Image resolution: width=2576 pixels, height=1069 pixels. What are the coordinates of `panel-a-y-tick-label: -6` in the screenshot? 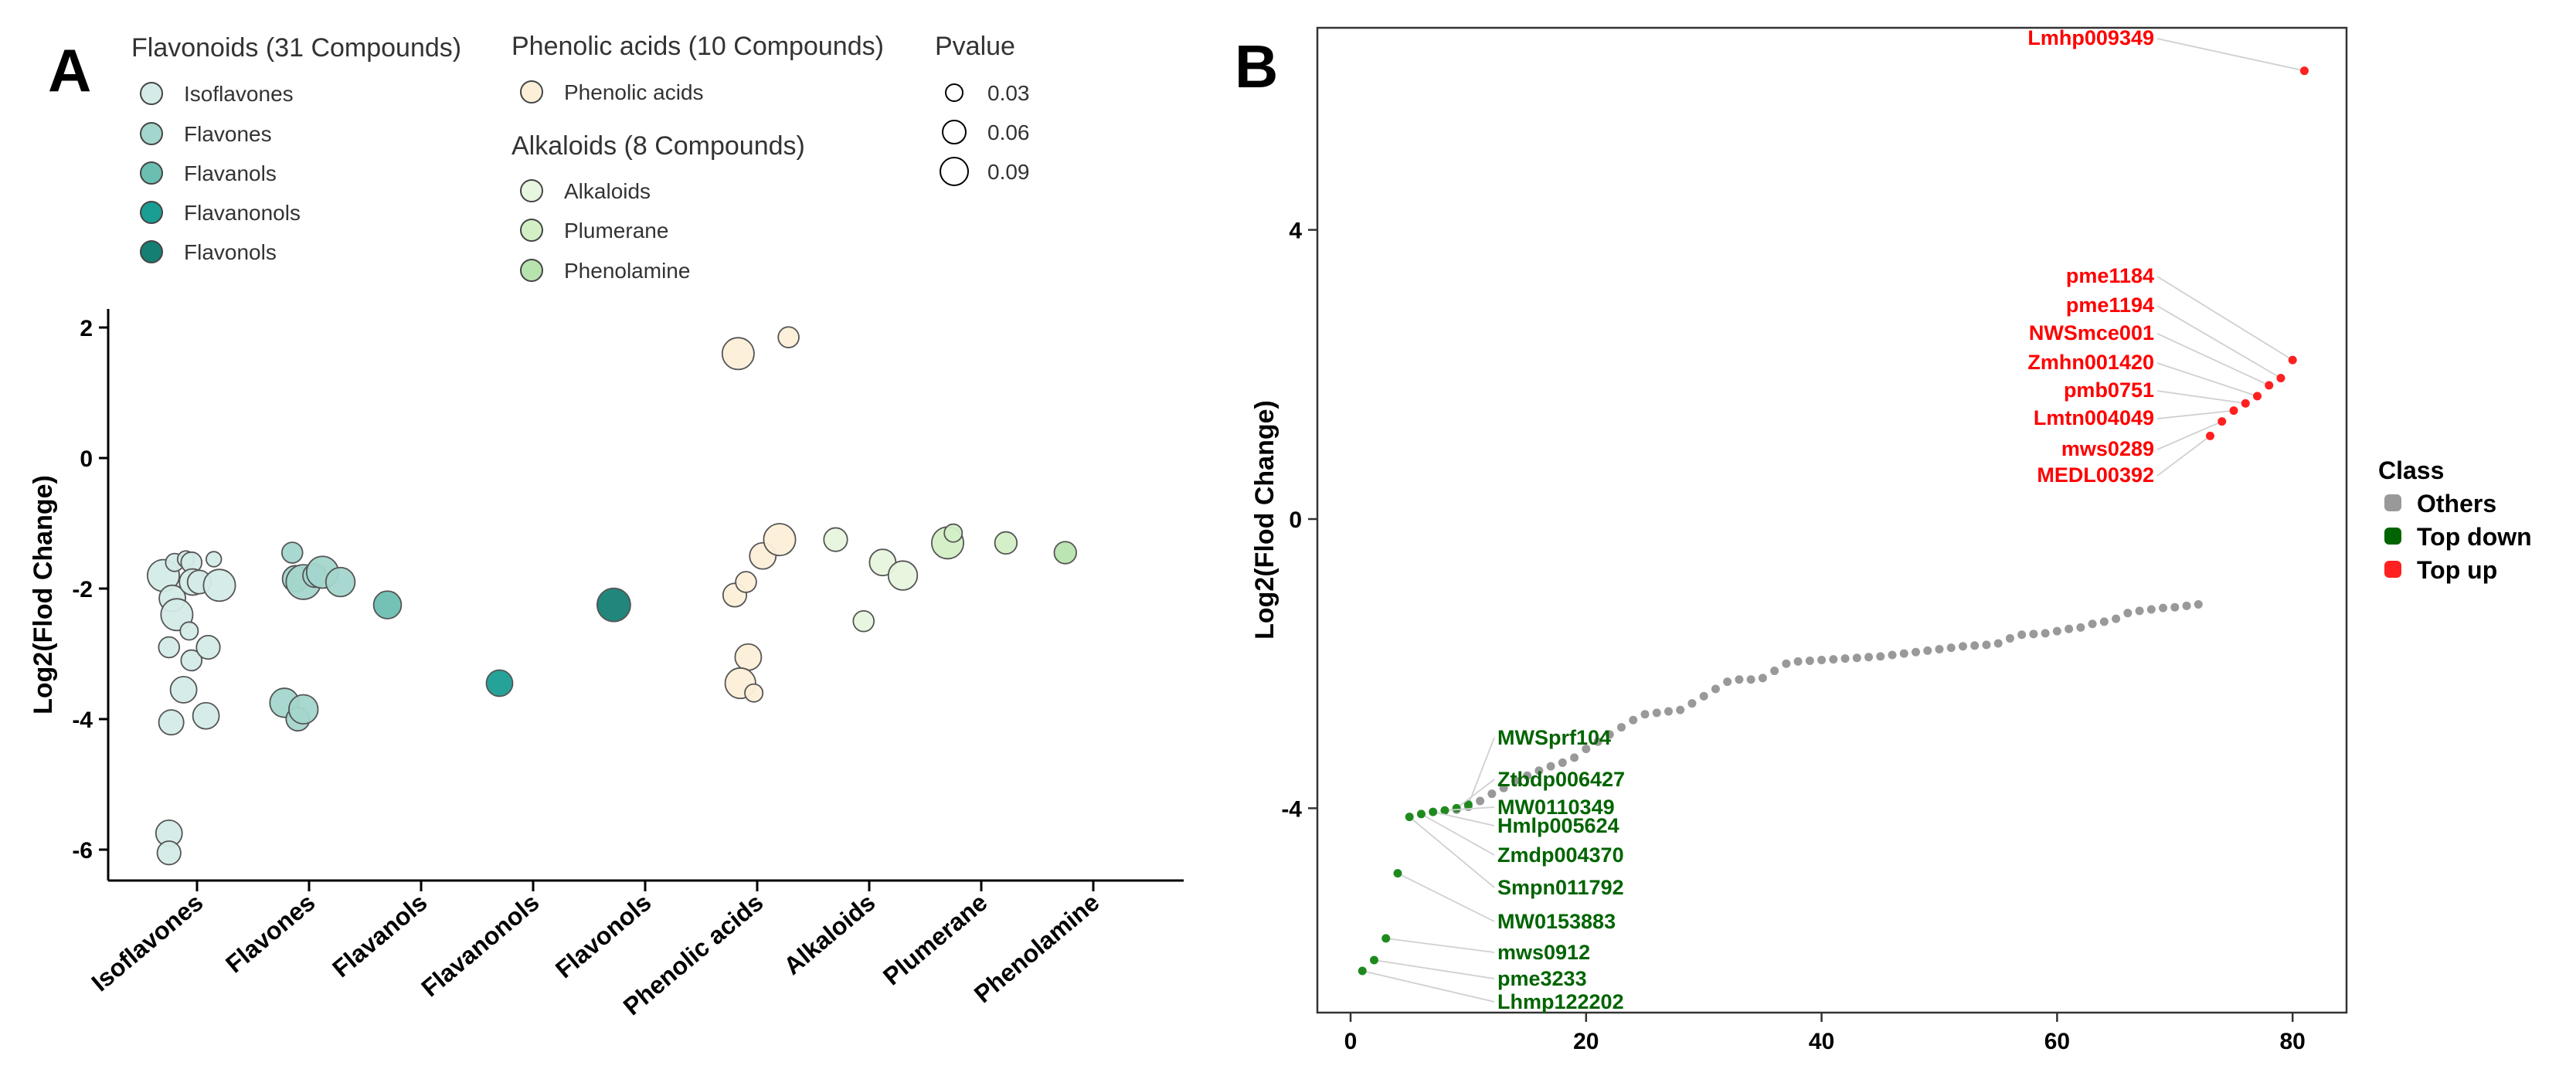 It's located at (82, 851).